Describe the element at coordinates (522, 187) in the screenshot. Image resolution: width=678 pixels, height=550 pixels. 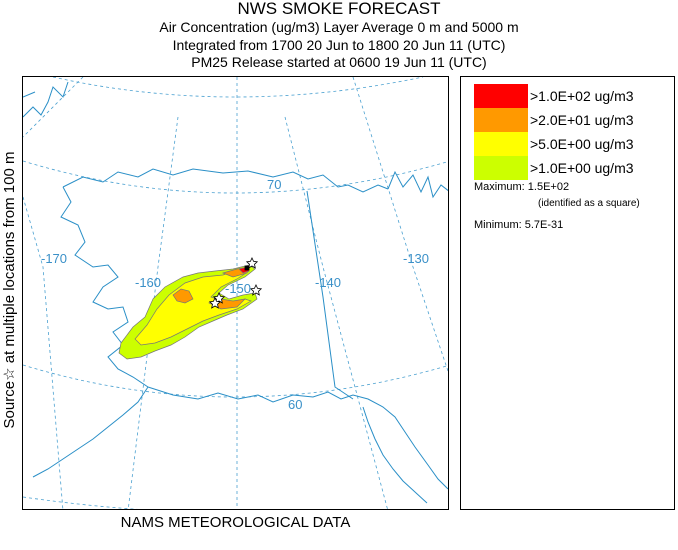
I see `maximum-value: Maximum: 1.5E+02` at that location.